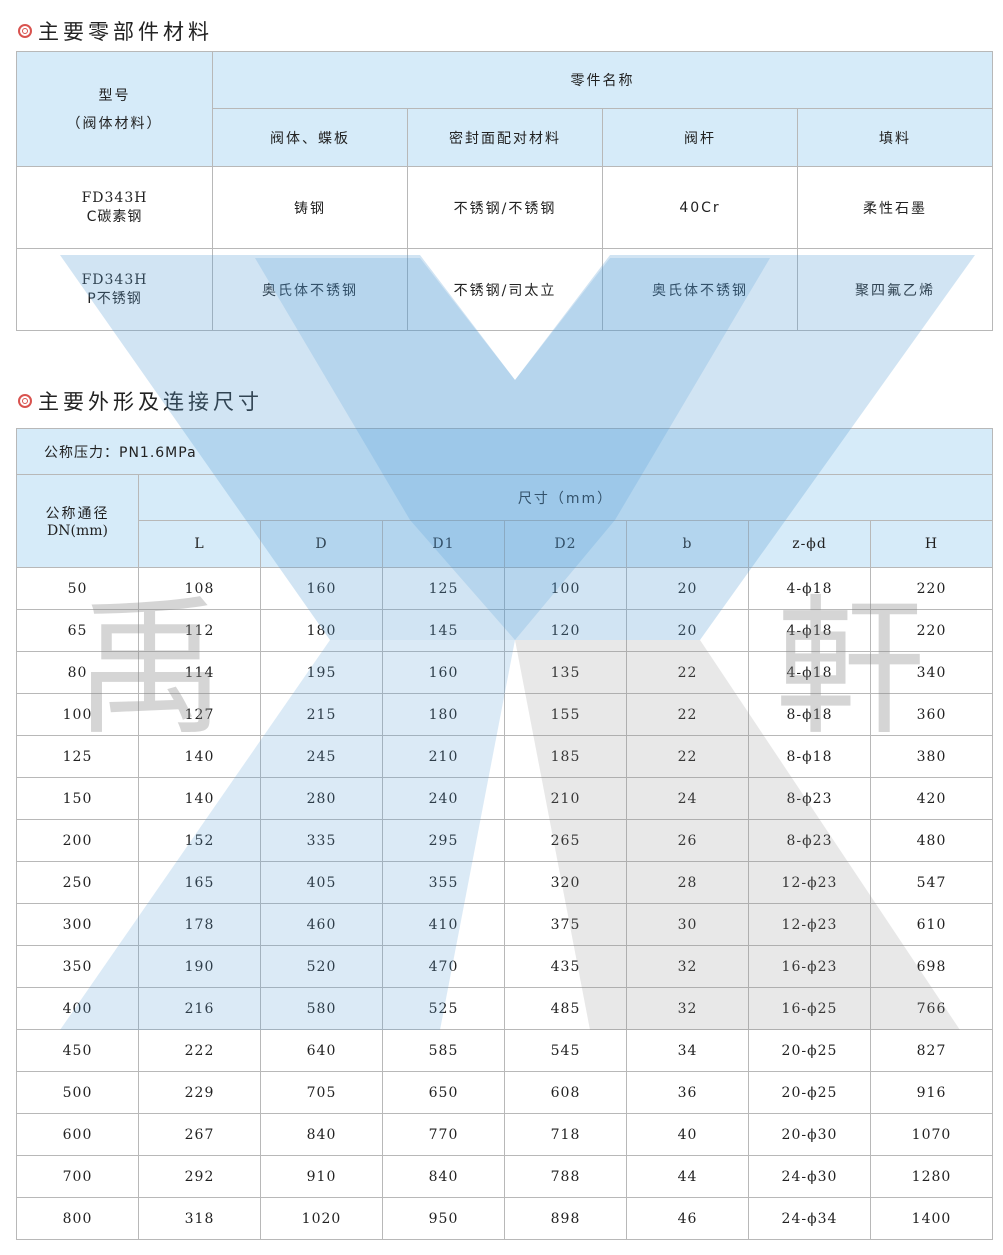 Image resolution: width=1003 pixels, height=1255 pixels. Describe the element at coordinates (931, 714) in the screenshot. I see `dimension-cell: 360` at that location.